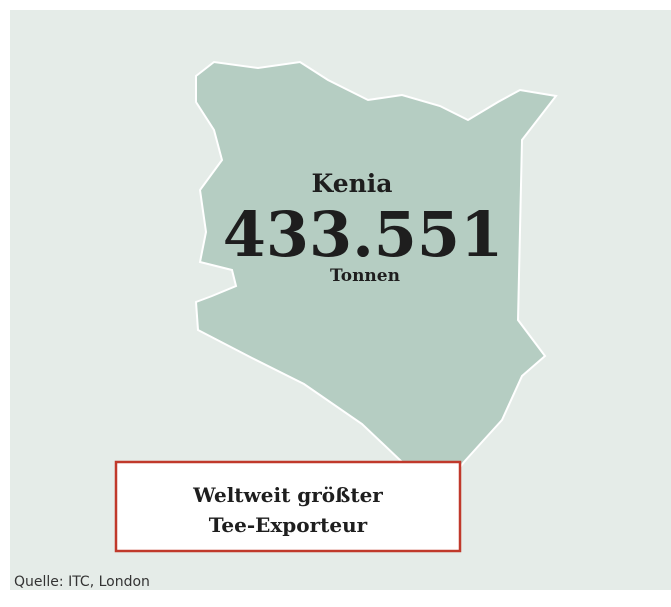  I want to click on callout-line: Tee-Exporteur, so click(288, 525).